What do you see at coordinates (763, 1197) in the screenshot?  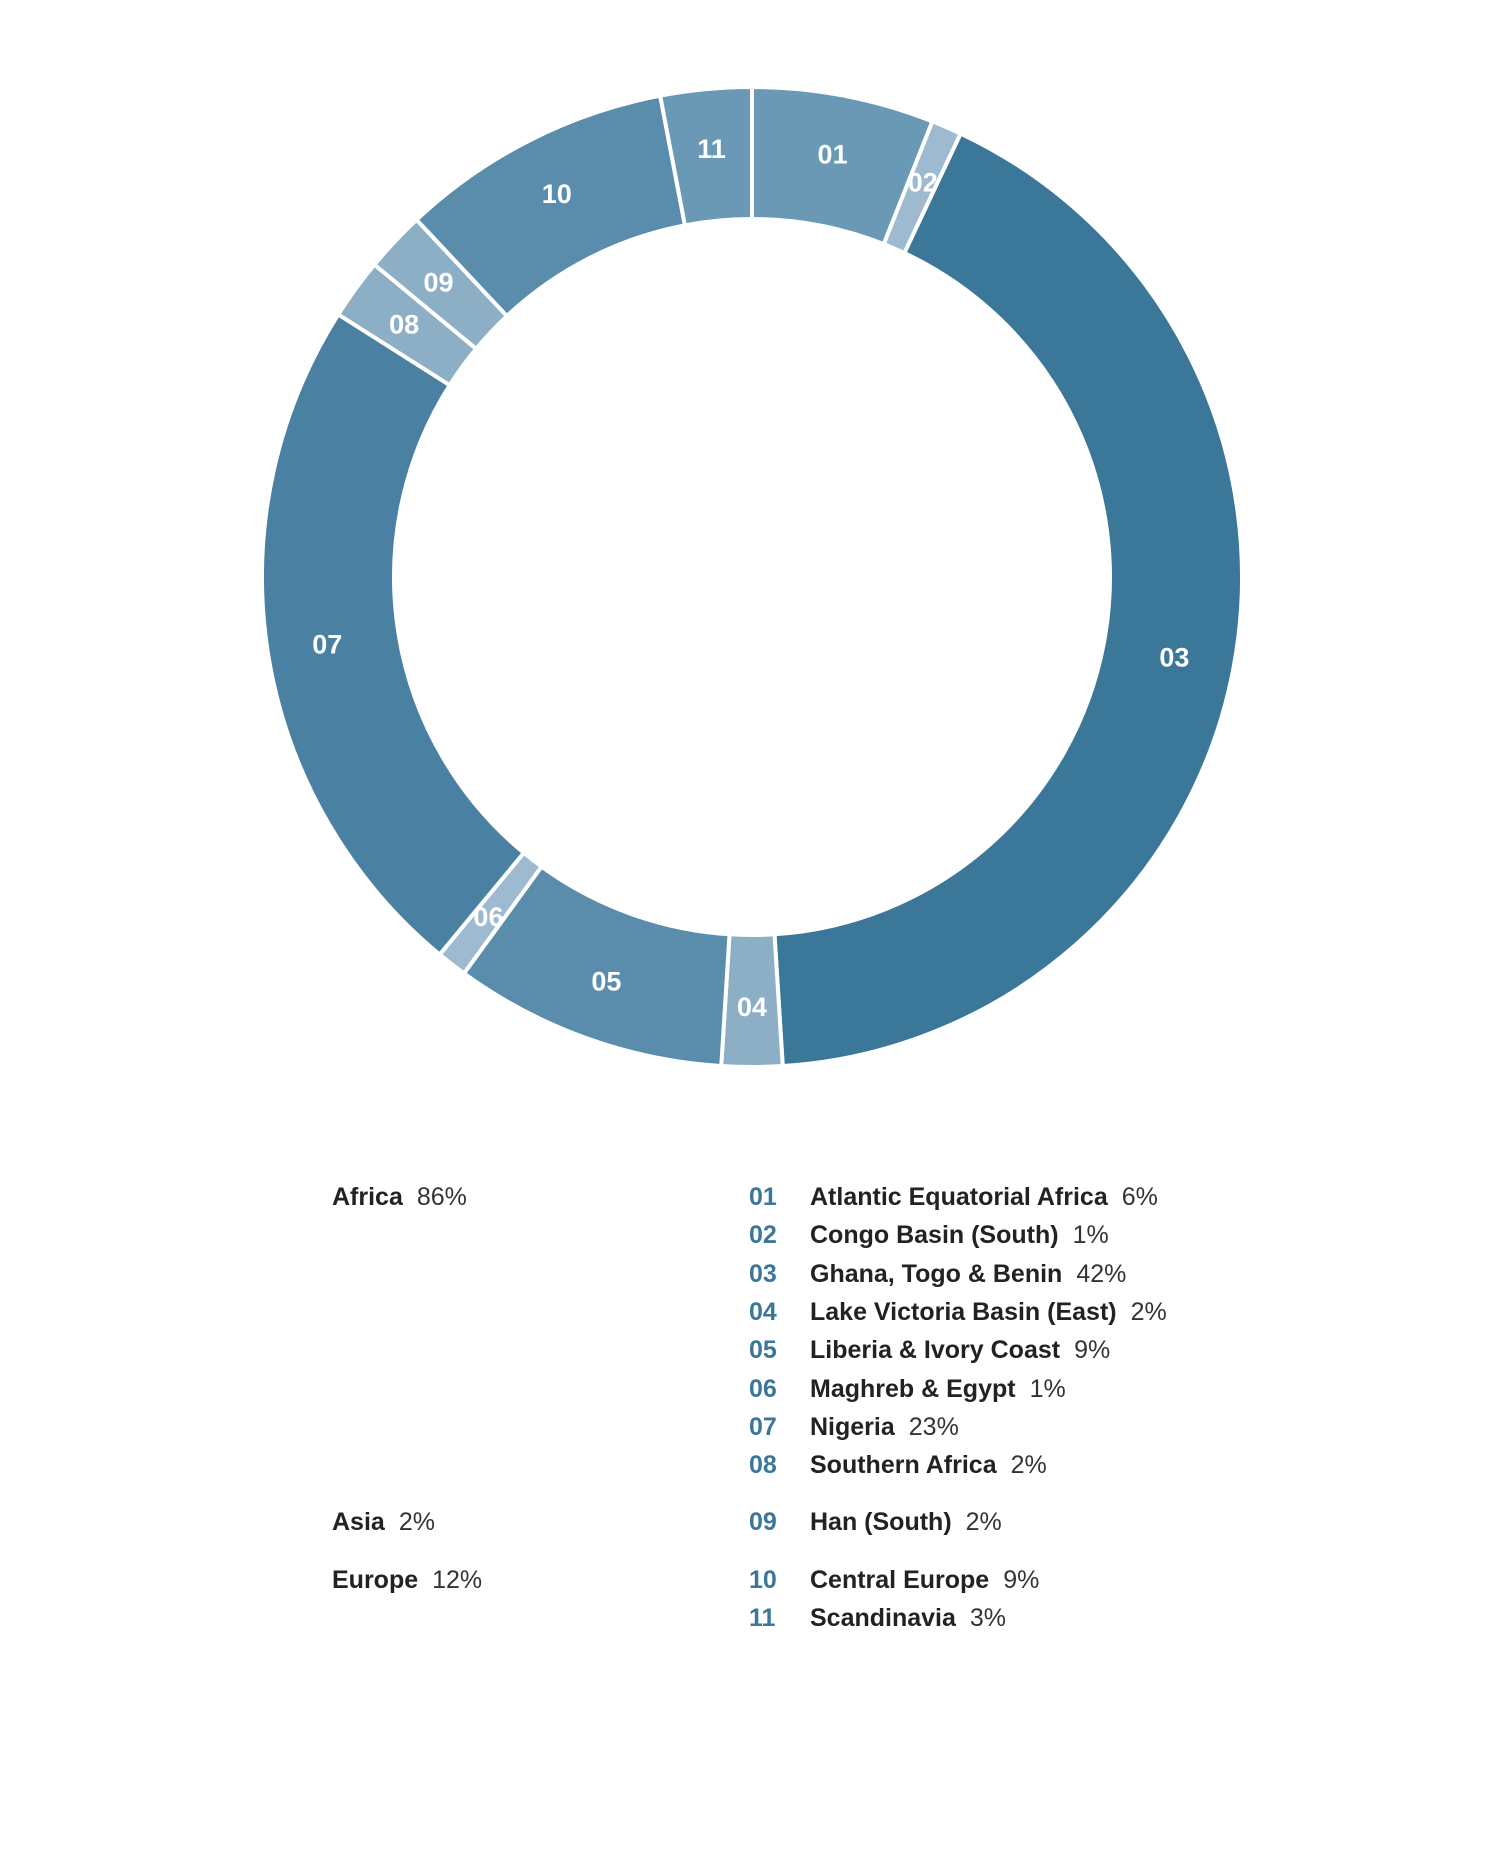 I see `legend-code: 01` at bounding box center [763, 1197].